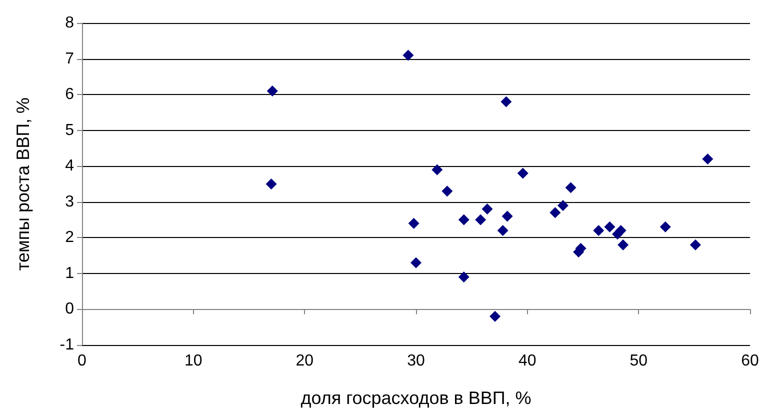 The height and width of the screenshot is (412, 762). Describe the element at coordinates (193, 361) in the screenshot. I see `x-tick-label: 10` at that location.